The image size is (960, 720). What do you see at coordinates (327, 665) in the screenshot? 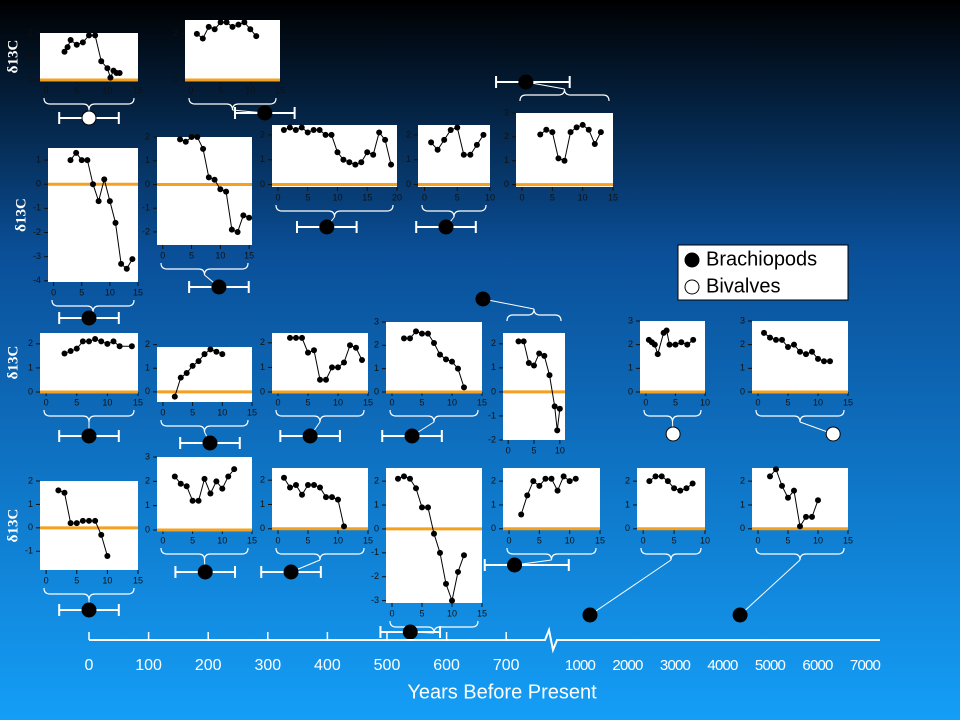
I see `x-tick-label: 400` at bounding box center [327, 665].